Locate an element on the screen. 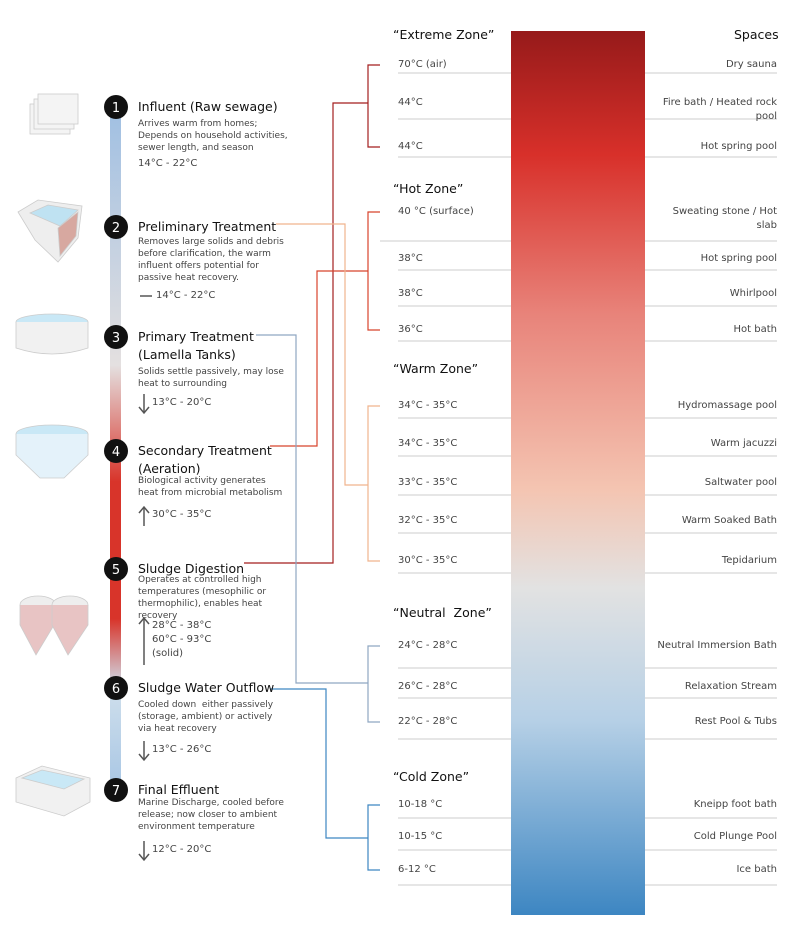  stage-number: 7 is located at coordinates (116, 791).